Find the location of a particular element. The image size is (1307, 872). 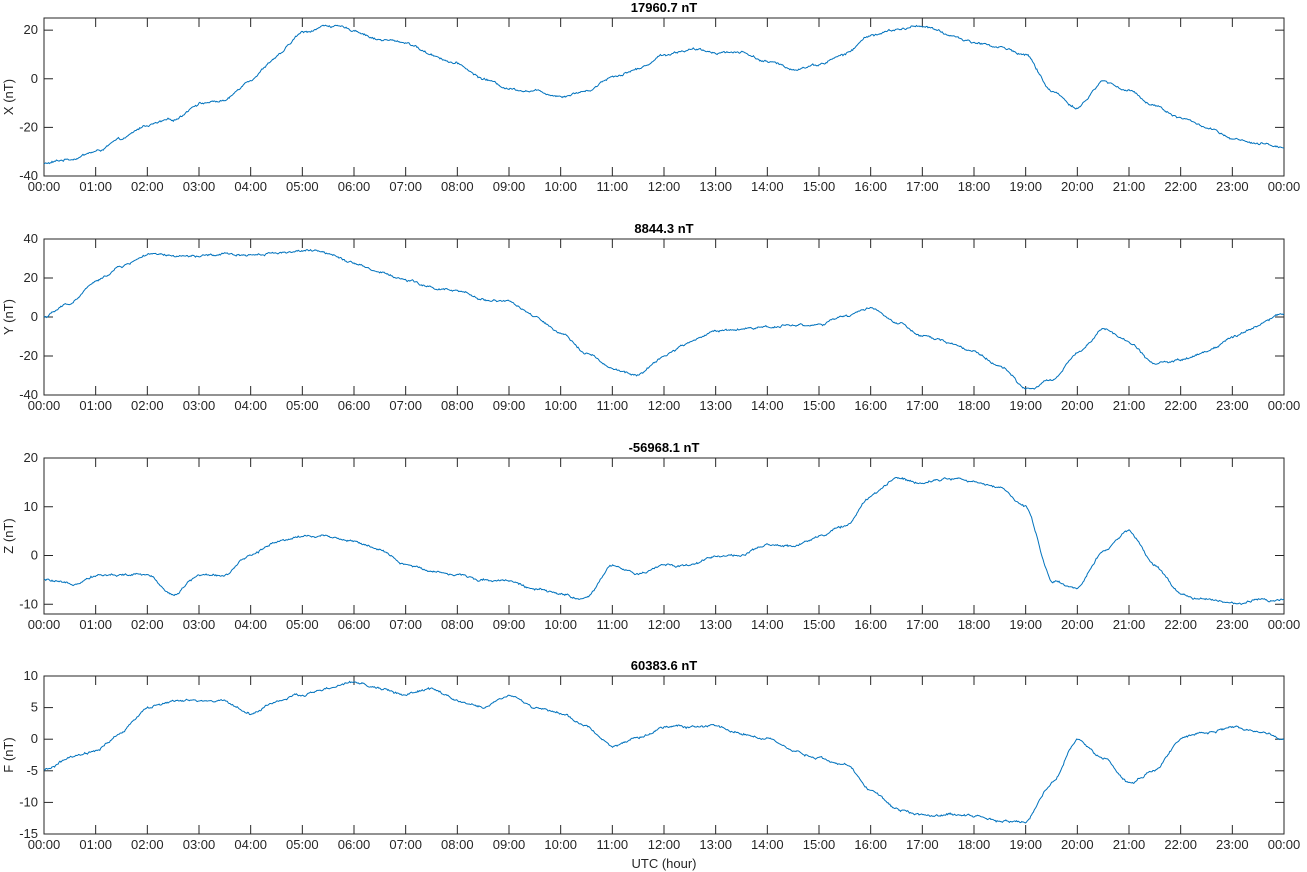

x-tick-label: 12:00 is located at coordinates (664, 844).